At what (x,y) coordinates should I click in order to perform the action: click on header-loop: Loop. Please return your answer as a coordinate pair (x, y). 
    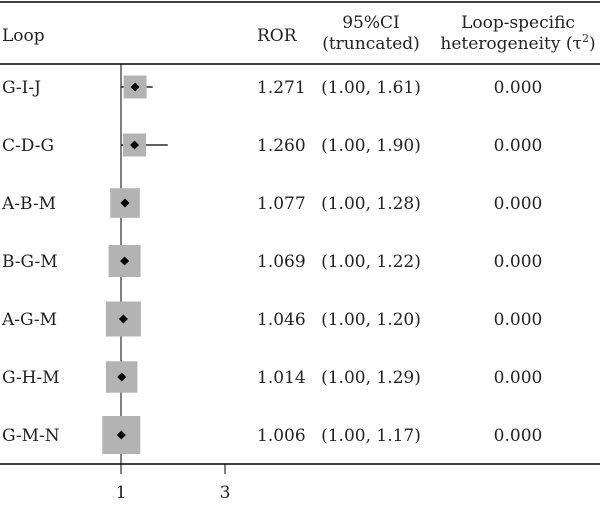
    Looking at the image, I should click on (23, 36).